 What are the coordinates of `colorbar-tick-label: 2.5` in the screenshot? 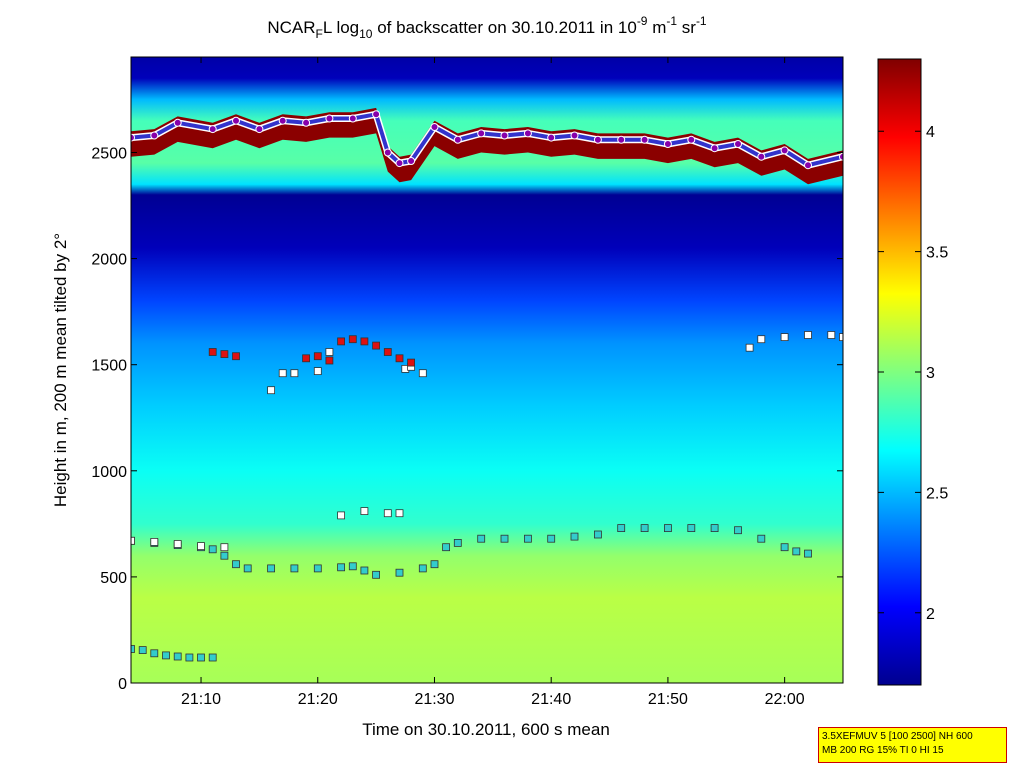 It's located at (937, 493).